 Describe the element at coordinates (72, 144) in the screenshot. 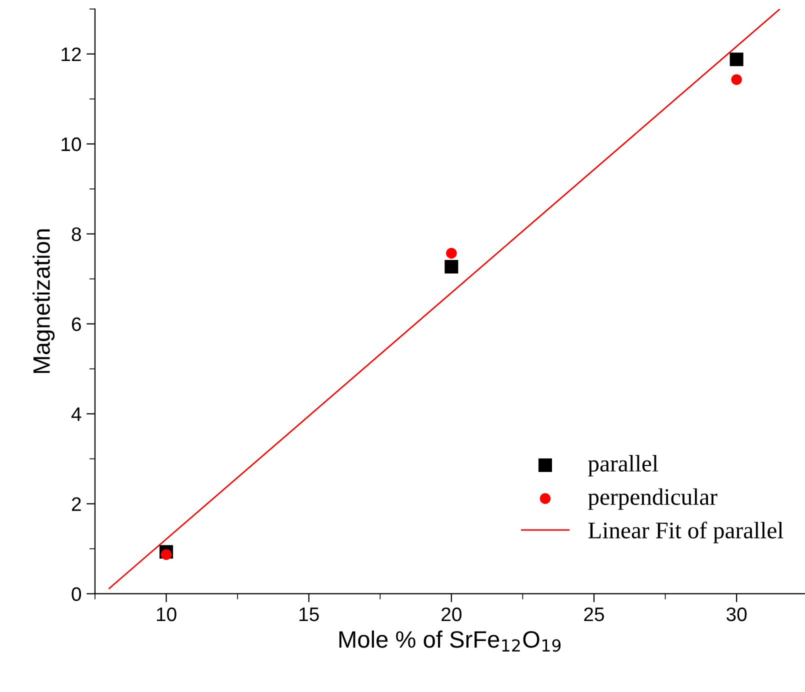

I see `y-tick-label: 10` at that location.